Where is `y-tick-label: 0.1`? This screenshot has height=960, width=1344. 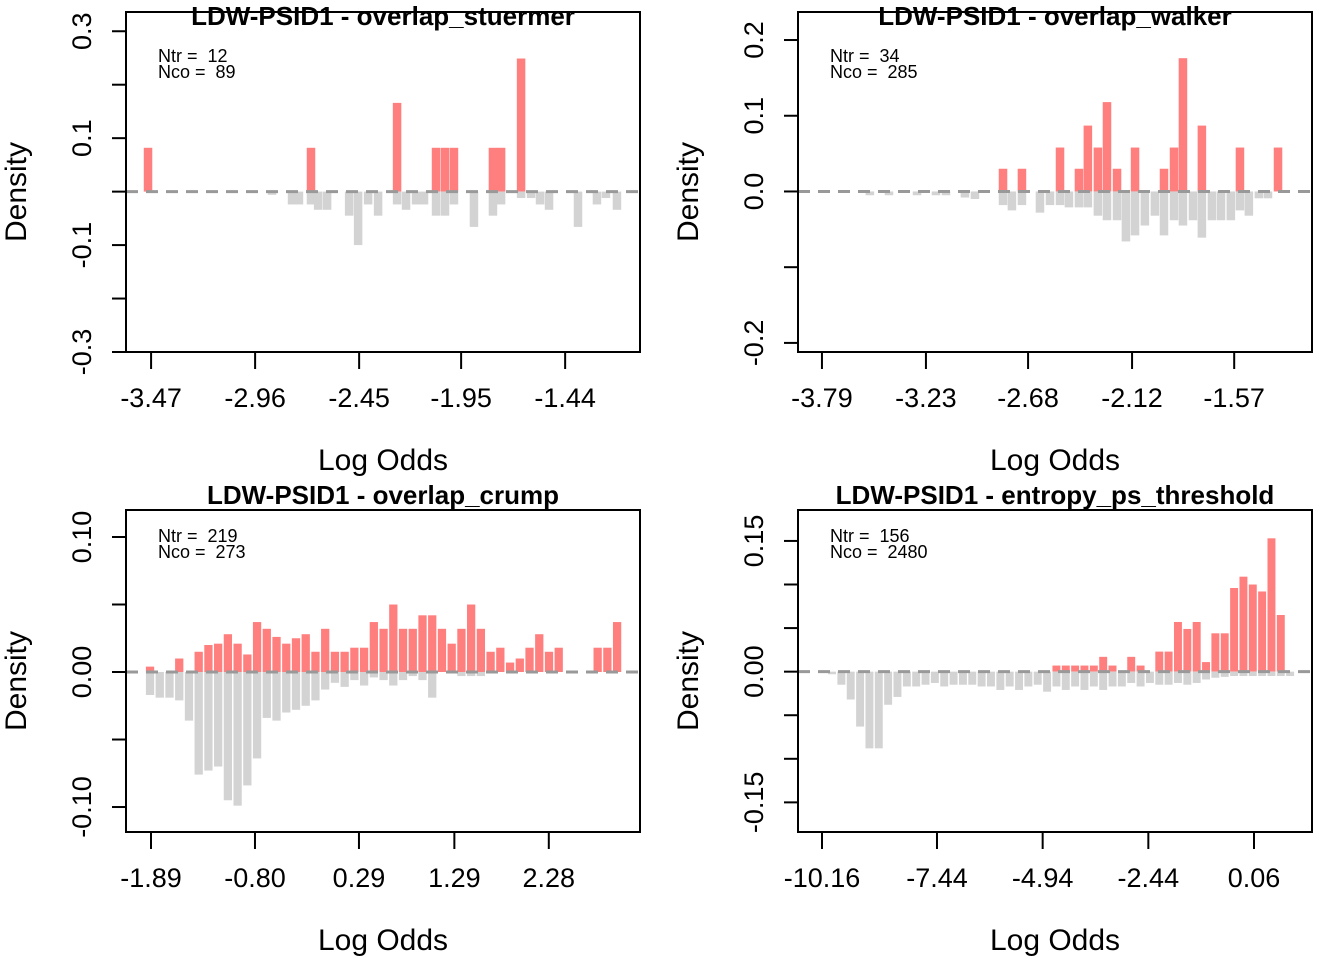
y-tick-label: 0.1 is located at coordinates (82, 138).